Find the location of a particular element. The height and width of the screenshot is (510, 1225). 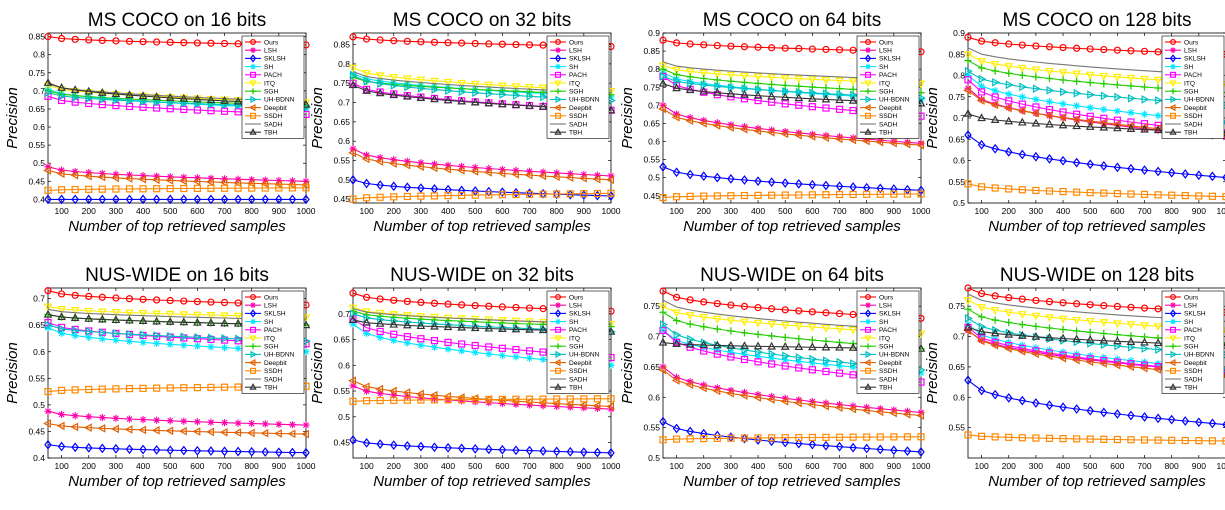

x-tick-label: 300 is located at coordinates (116, 466).